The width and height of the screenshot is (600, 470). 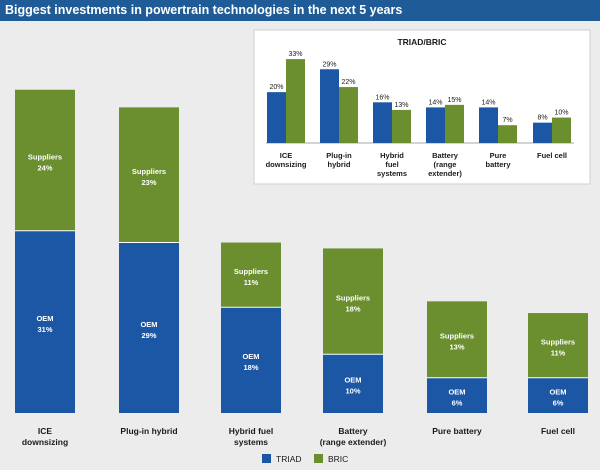 I want to click on inset-x-tick-label: hybrid, so click(x=339, y=164).